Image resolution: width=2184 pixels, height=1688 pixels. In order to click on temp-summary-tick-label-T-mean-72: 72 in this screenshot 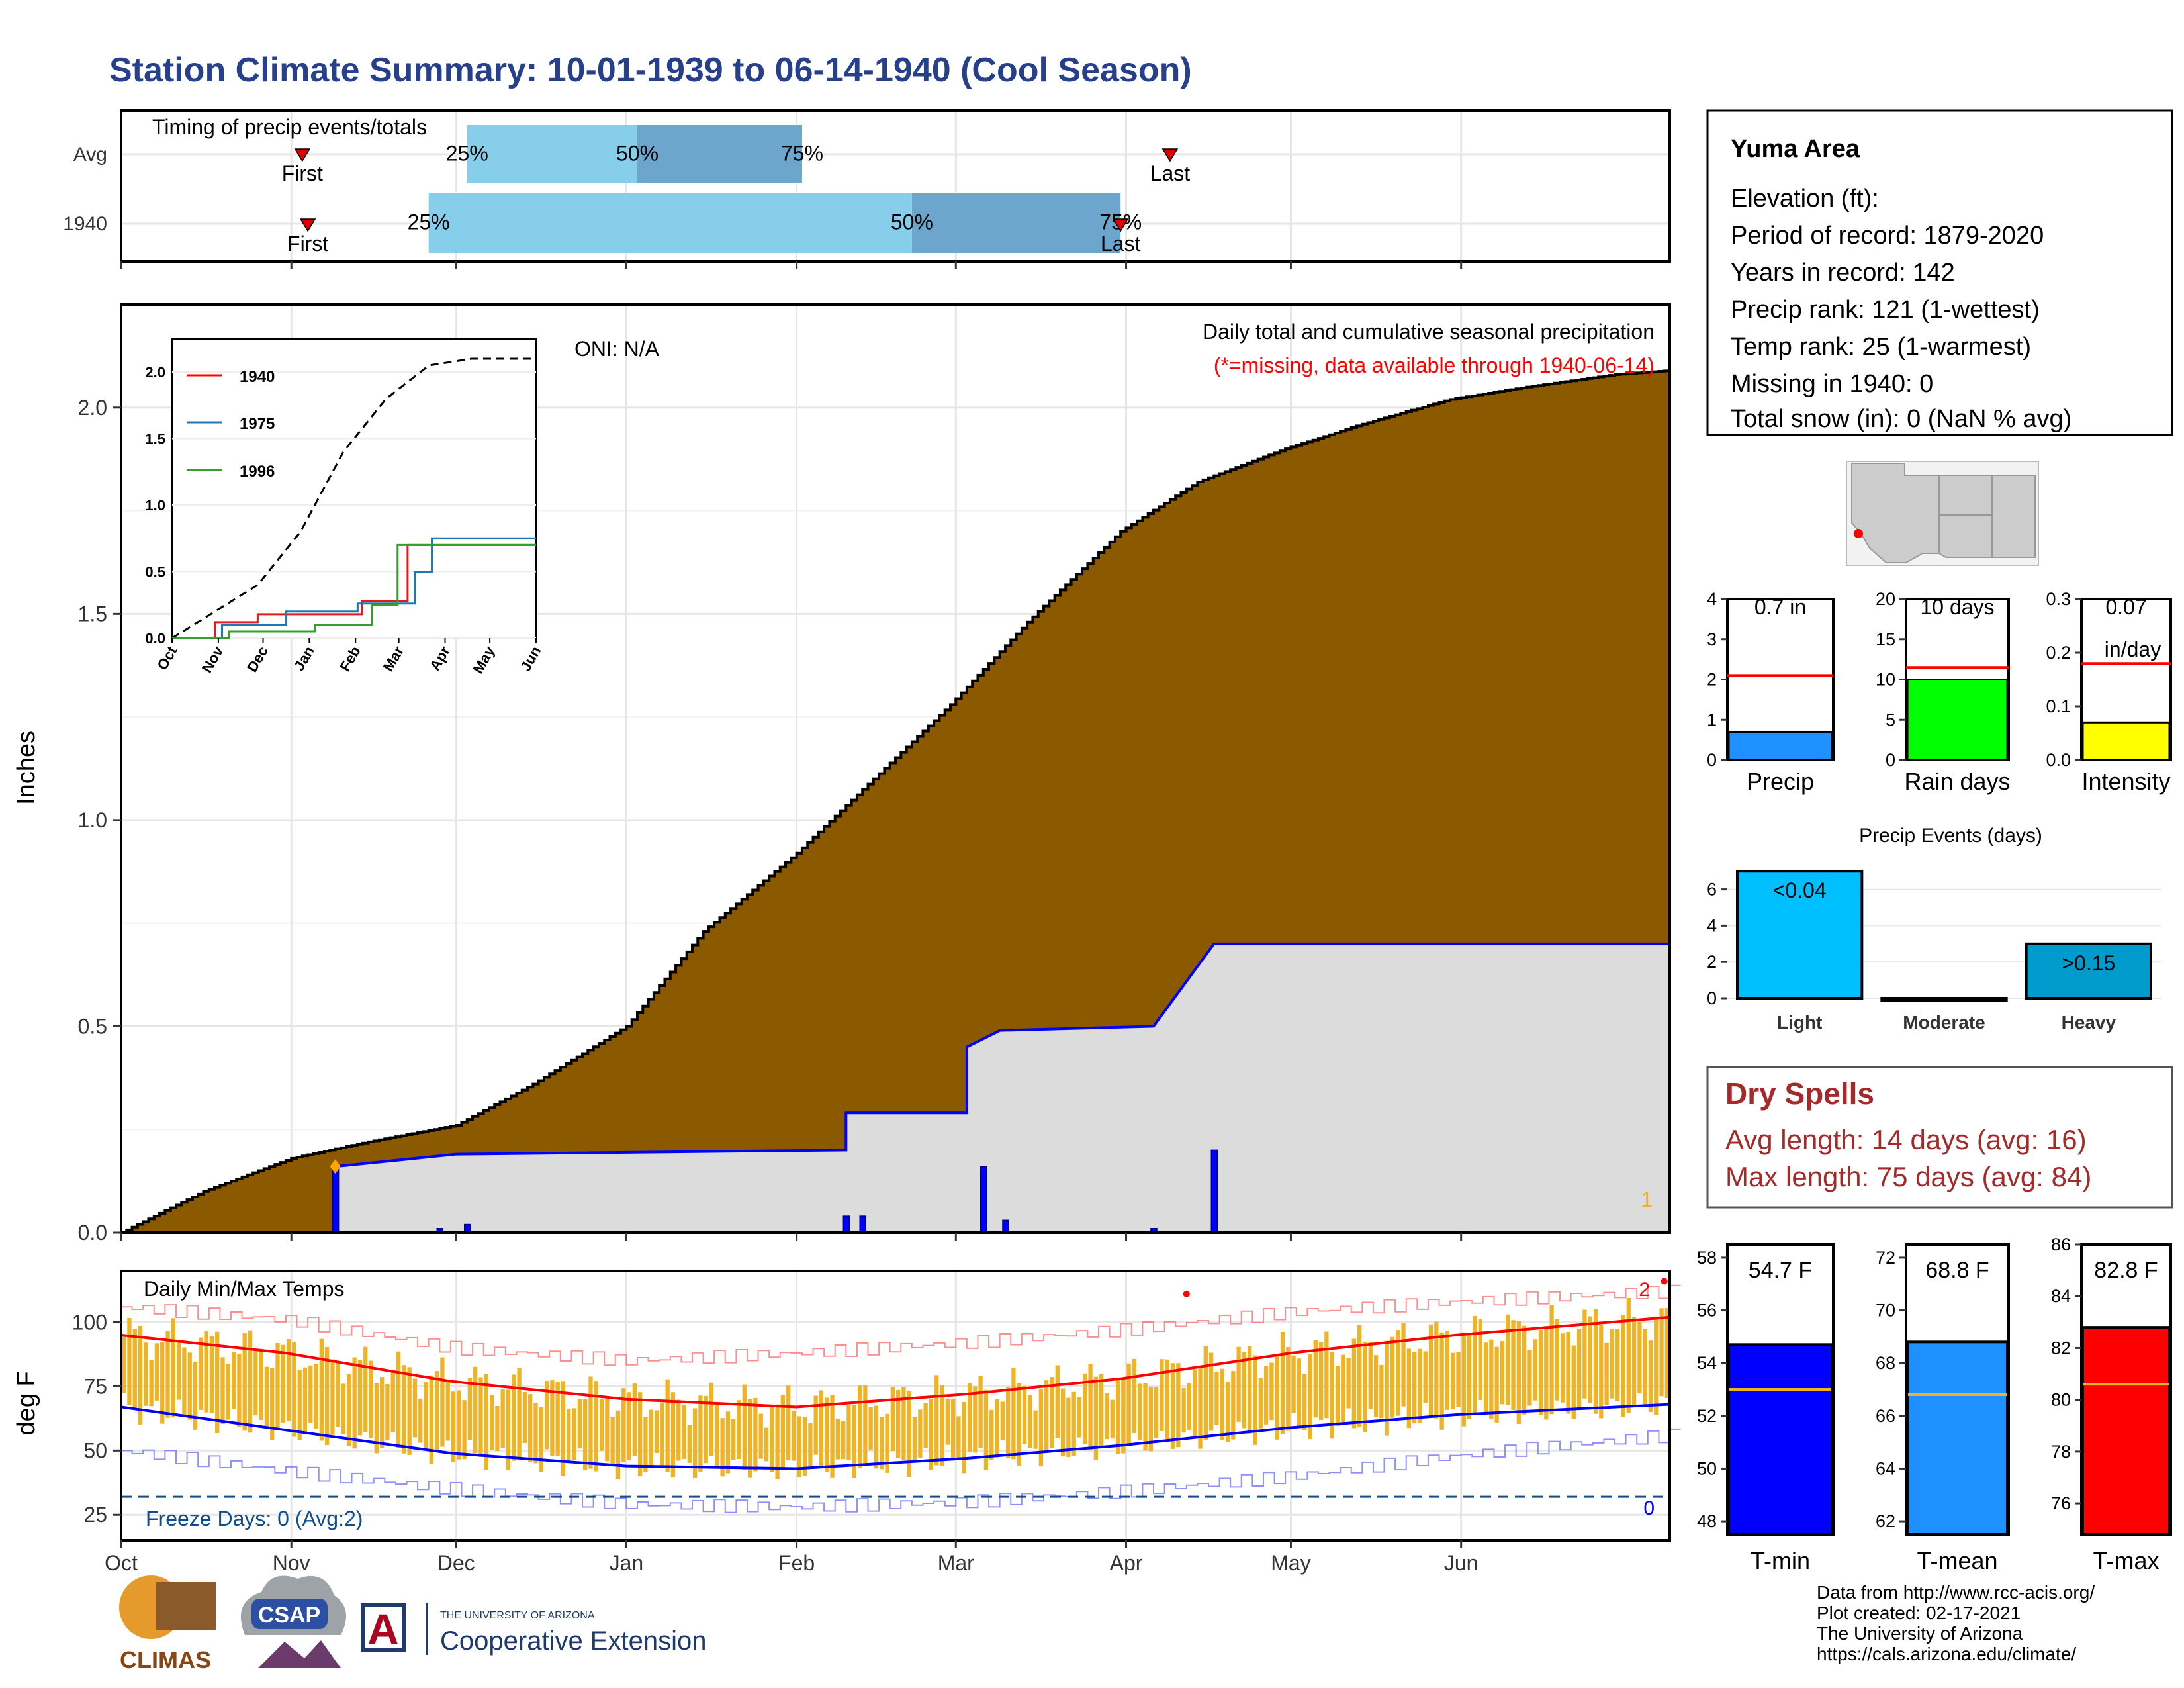, I will do `click(1885, 1258)`.